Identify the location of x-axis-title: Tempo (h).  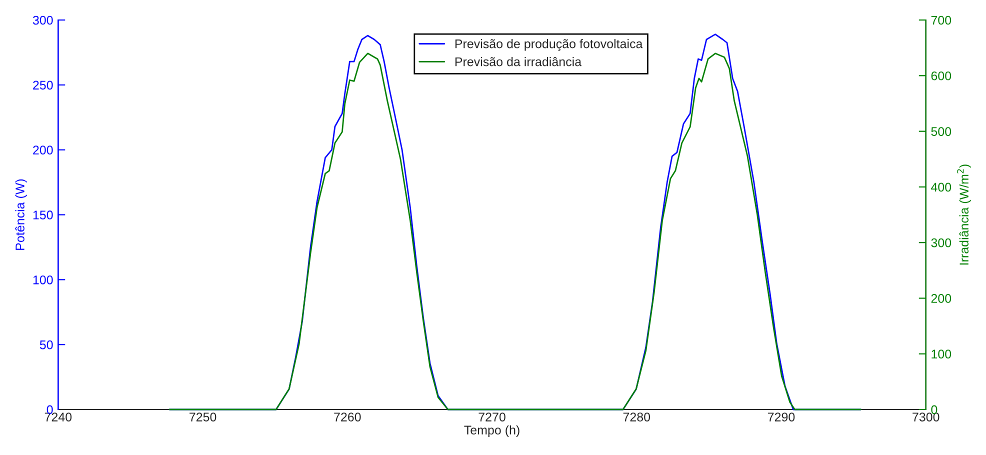
(492, 431).